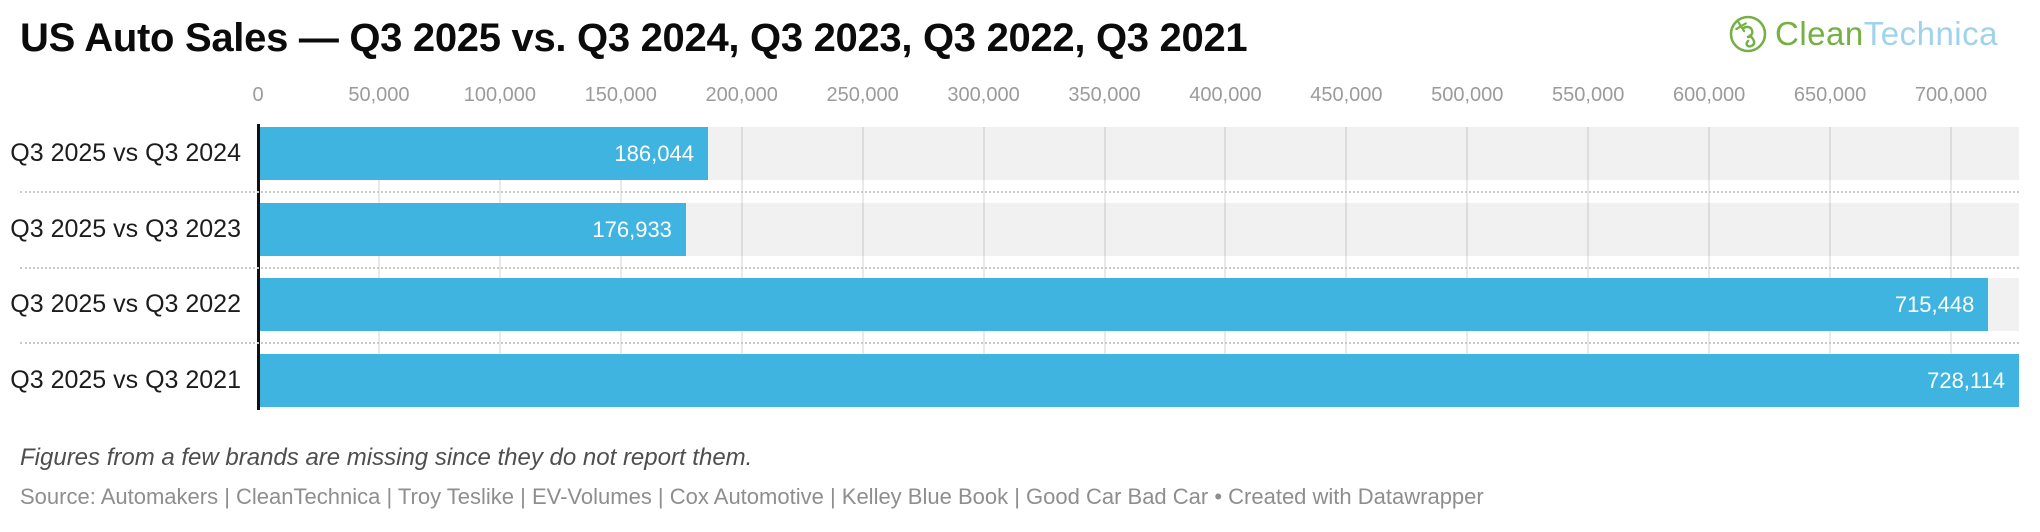  I want to click on bar-value-label: 186,044, so click(654, 153).